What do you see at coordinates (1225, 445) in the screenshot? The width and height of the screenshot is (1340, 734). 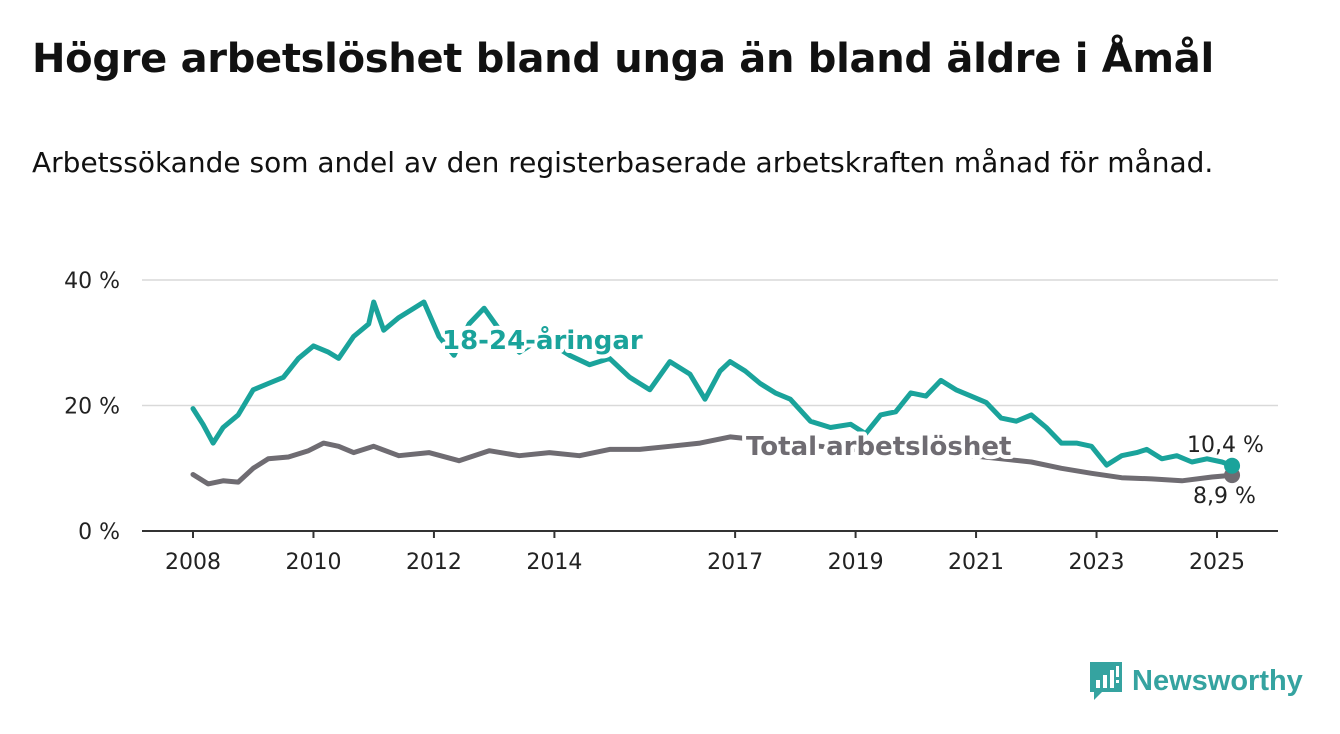 I see `end-label-youth: 10,4 %` at bounding box center [1225, 445].